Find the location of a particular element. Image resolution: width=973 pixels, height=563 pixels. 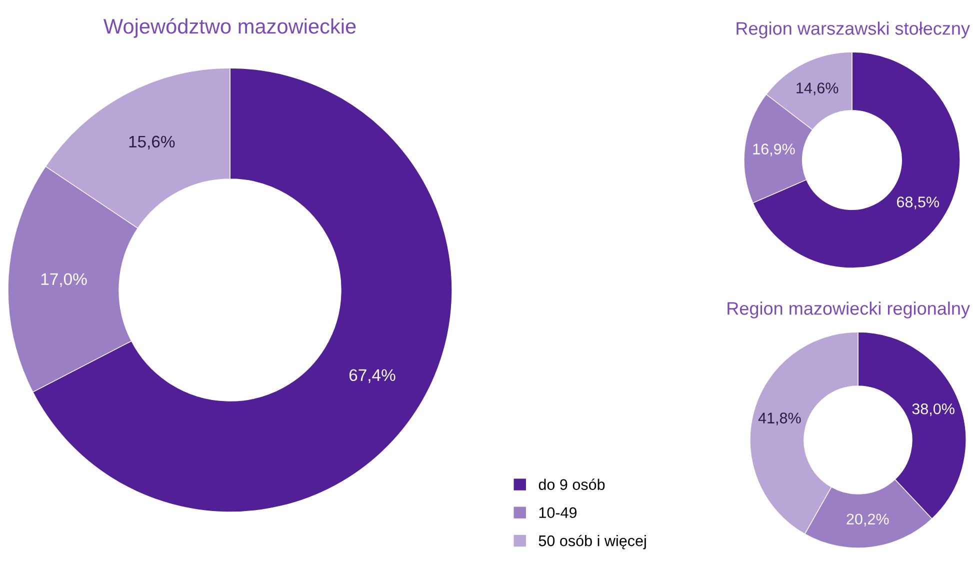

data-label: 14,6% is located at coordinates (817, 89).